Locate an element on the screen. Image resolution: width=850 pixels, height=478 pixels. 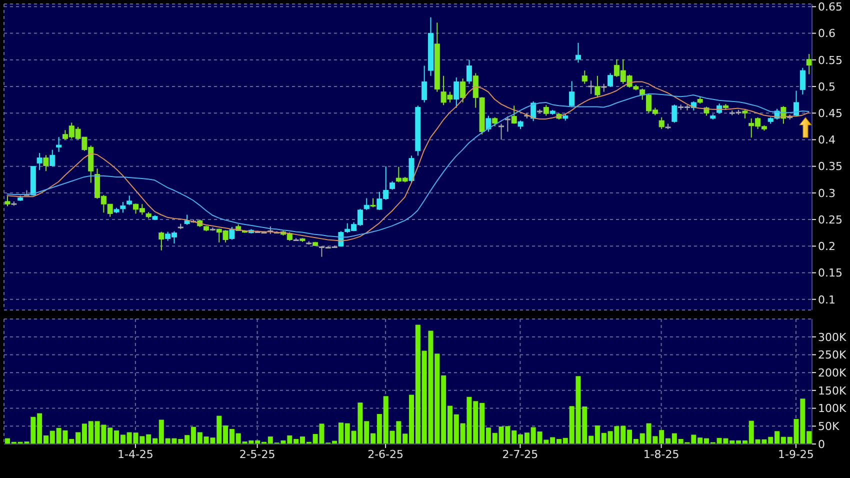
y-tick-label: 0.3 is located at coordinates (827, 193).